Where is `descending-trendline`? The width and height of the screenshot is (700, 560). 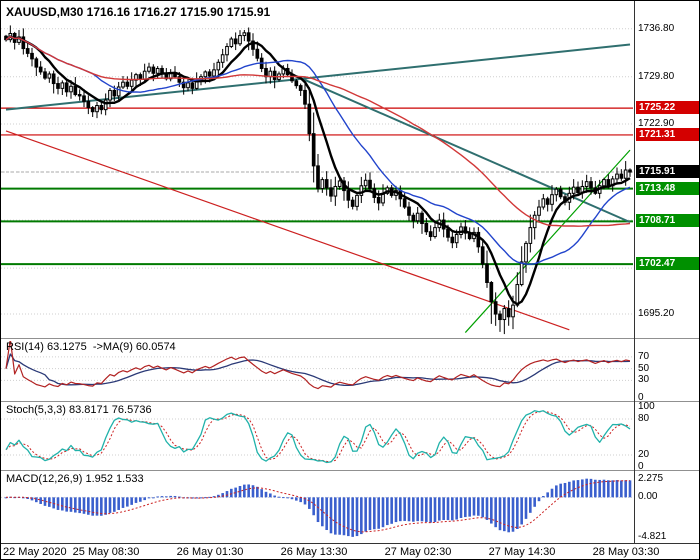
descending-trendline is located at coordinates (465, 150).